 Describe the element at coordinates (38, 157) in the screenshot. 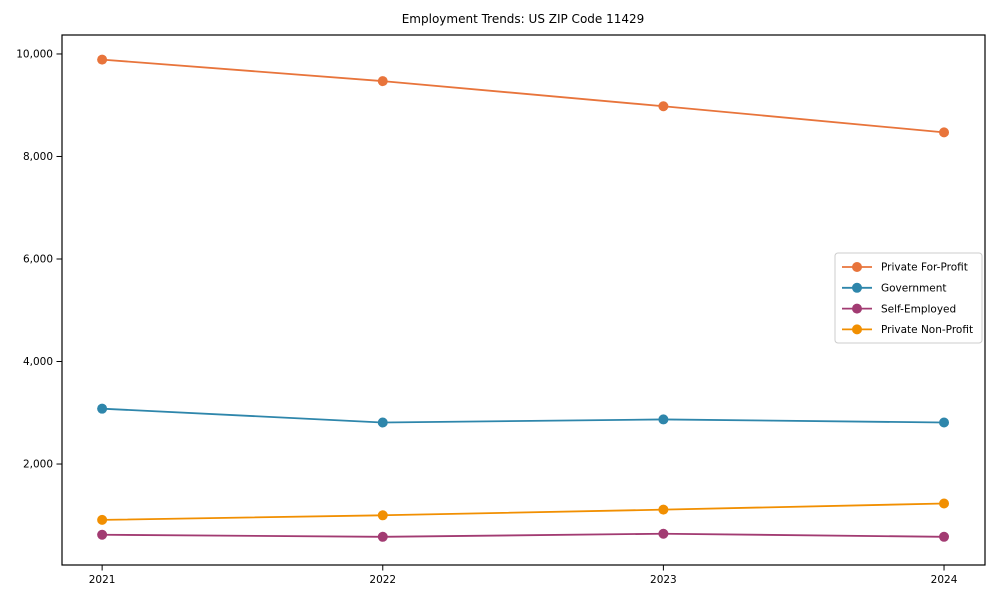

I see `y-tick-label-8000: 8,000` at that location.